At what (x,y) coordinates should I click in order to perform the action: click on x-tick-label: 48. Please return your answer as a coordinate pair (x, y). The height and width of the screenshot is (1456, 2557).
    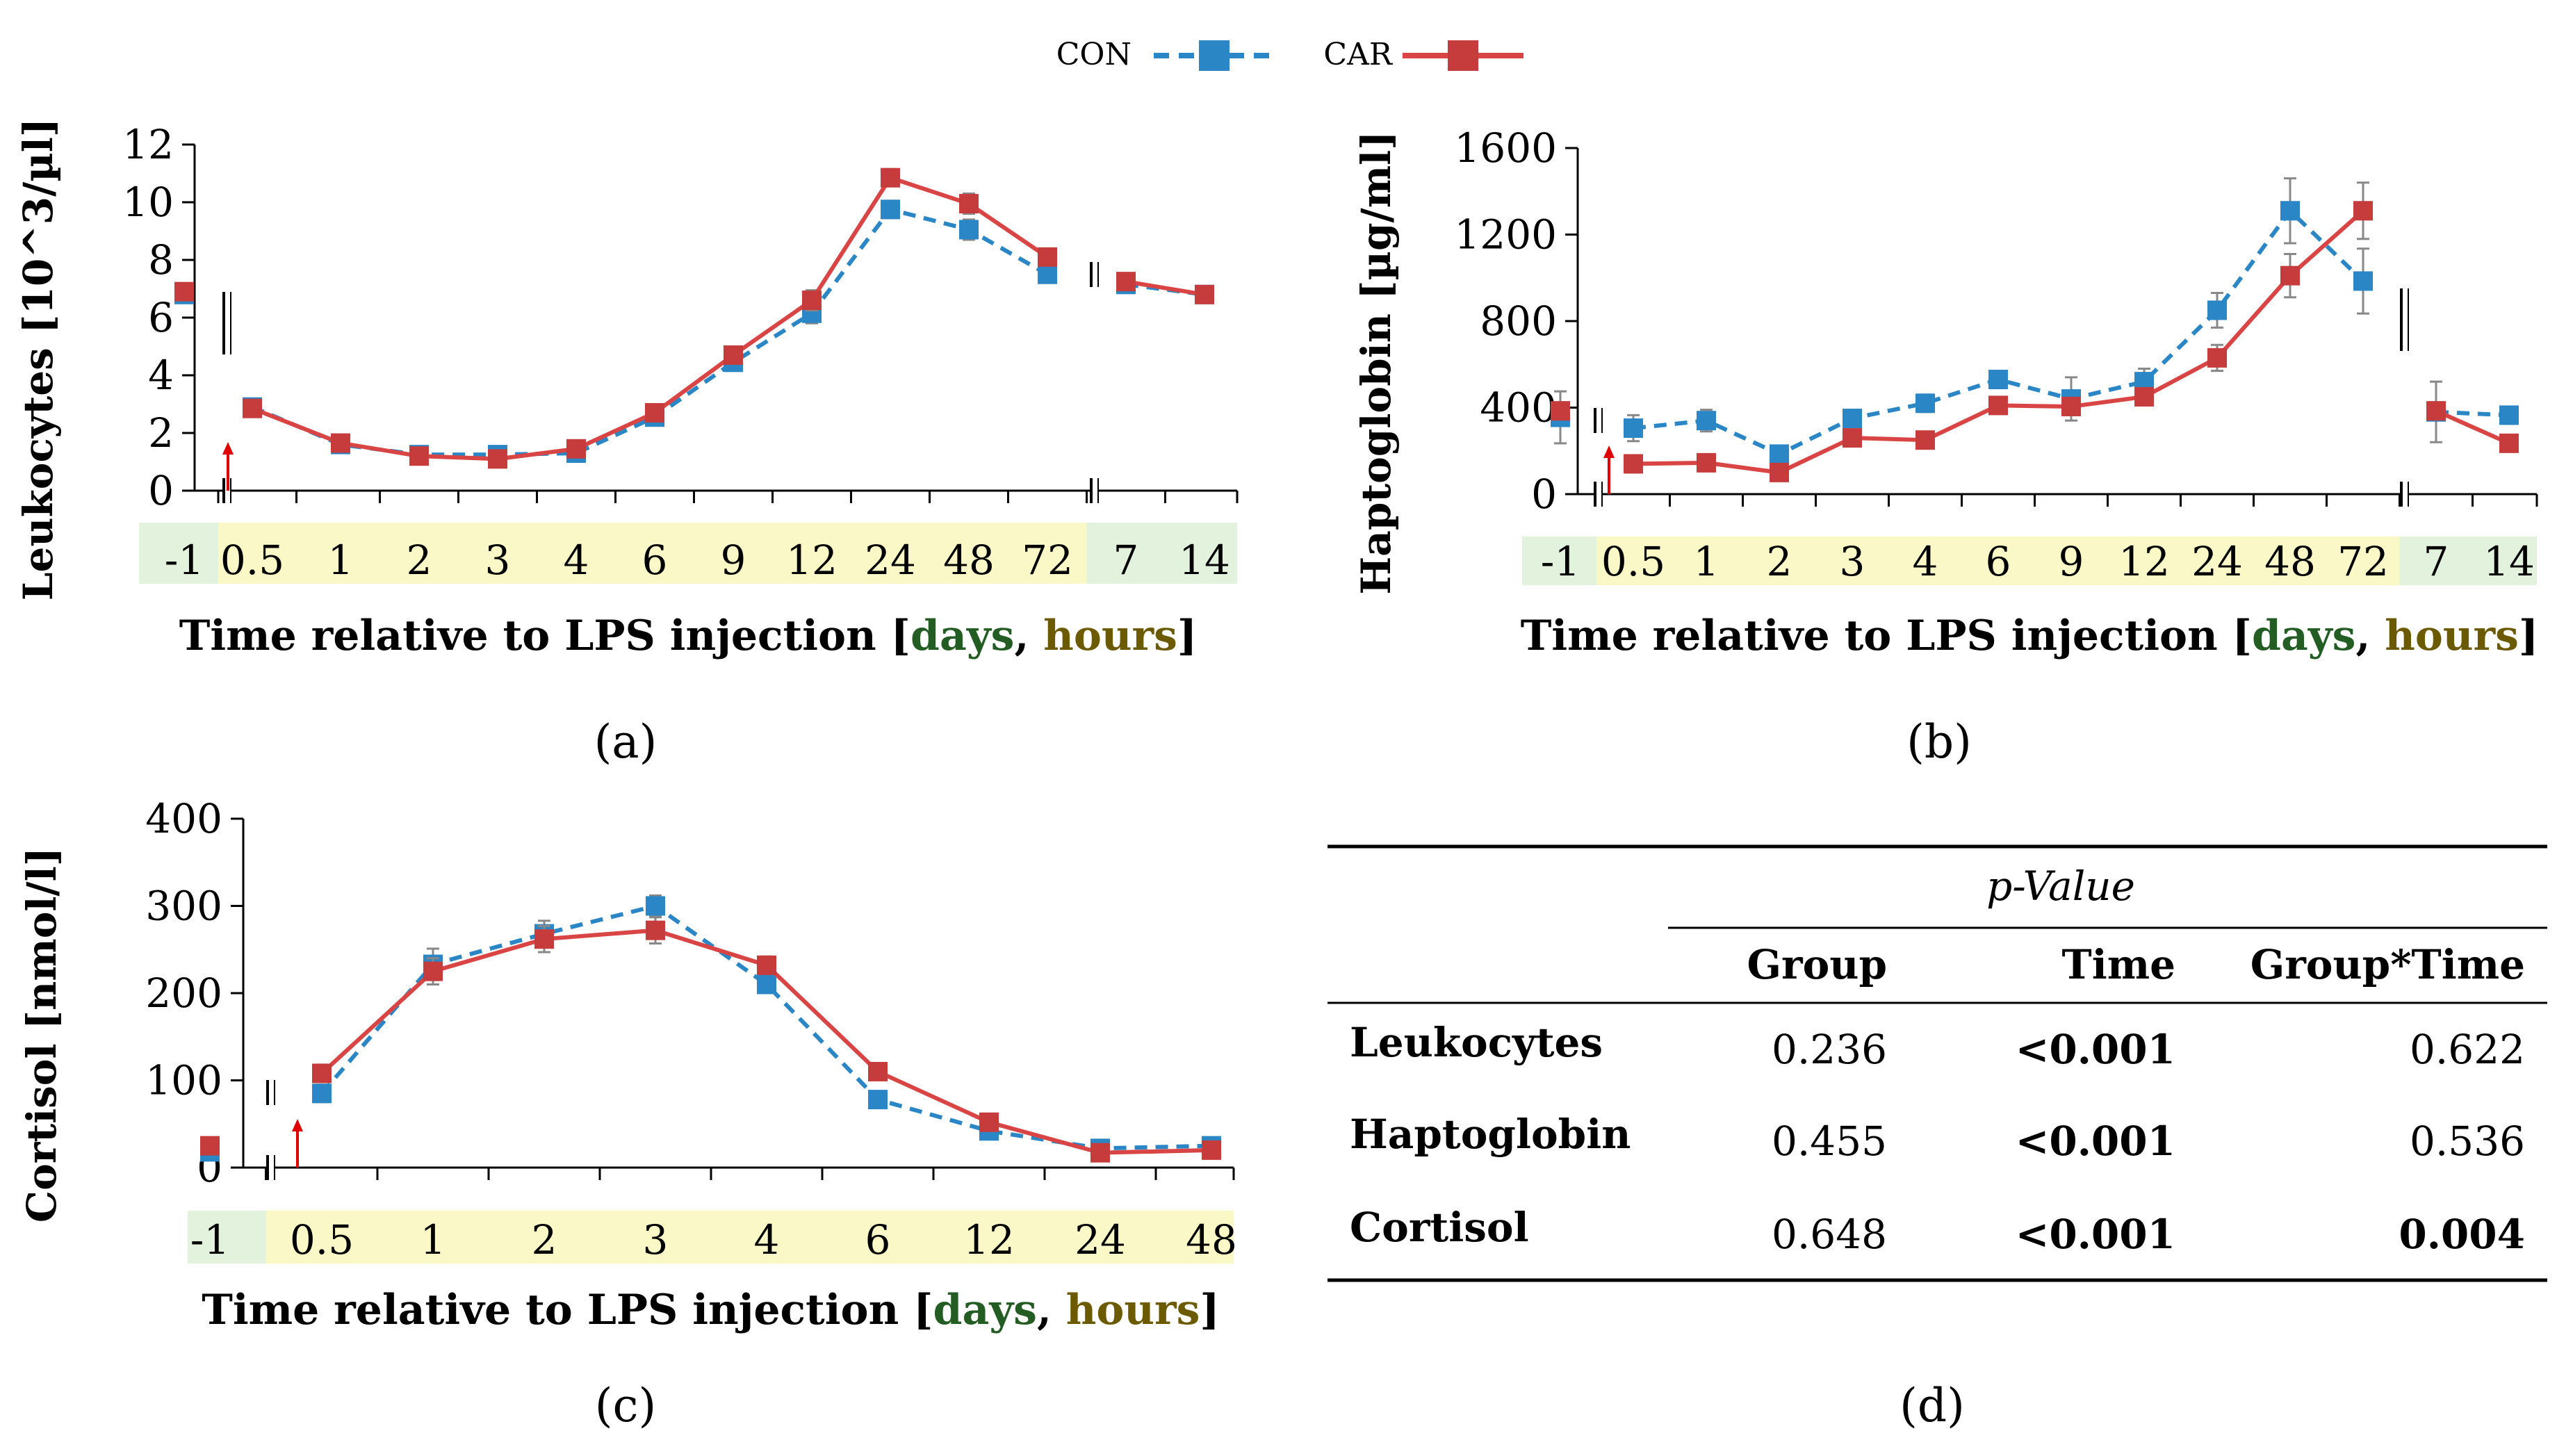
    Looking at the image, I should click on (969, 560).